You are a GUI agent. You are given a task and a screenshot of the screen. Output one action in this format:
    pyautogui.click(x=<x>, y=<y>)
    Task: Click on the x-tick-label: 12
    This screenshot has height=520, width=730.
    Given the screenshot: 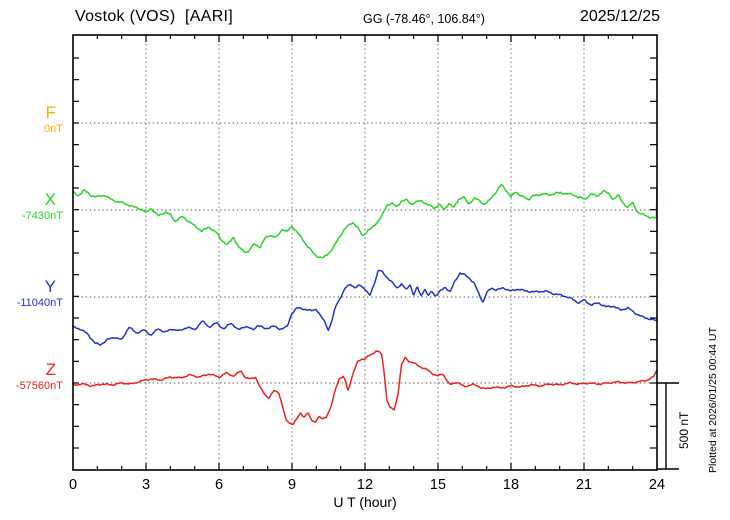 What is the action you would take?
    pyautogui.click(x=365, y=485)
    